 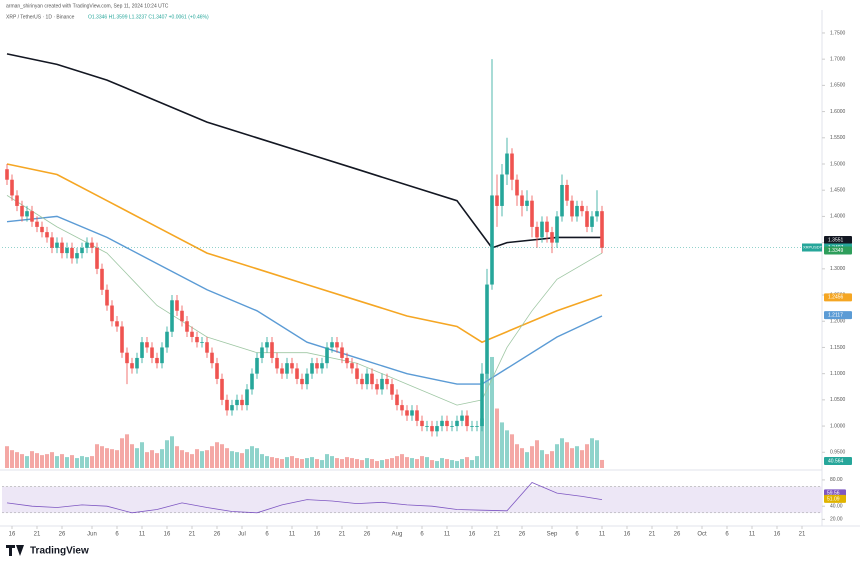 I want to click on rsi-tag, so click(x=835, y=498).